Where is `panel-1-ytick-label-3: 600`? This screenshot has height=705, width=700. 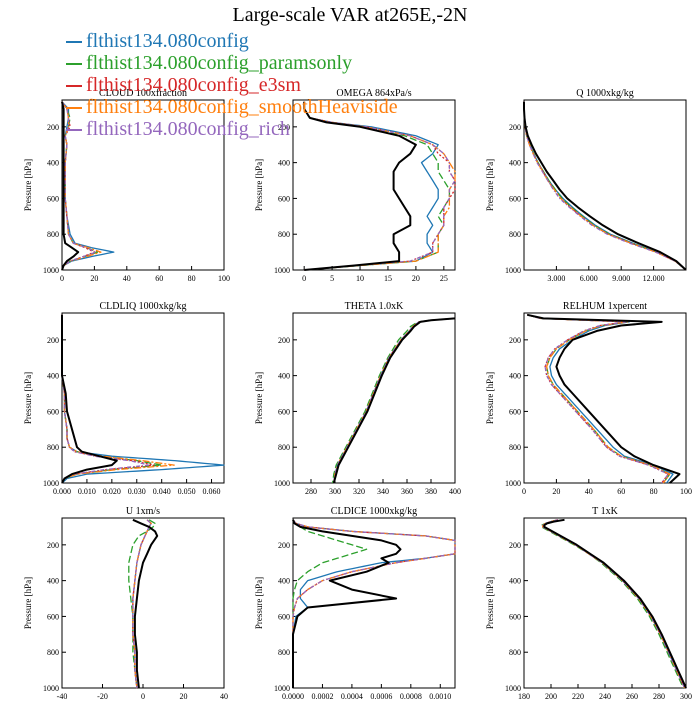
panel-1-ytick-label-3: 600 is located at coordinates (53, 198).